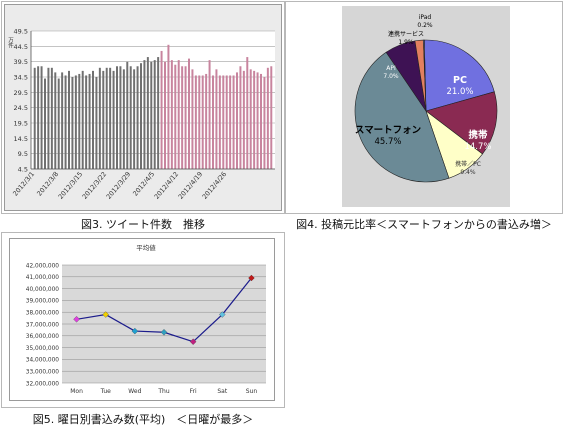 The height and width of the screenshot is (428, 565). What do you see at coordinates (468, 172) in the screenshot?
I see `pie-value-label: 9.4%` at bounding box center [468, 172].